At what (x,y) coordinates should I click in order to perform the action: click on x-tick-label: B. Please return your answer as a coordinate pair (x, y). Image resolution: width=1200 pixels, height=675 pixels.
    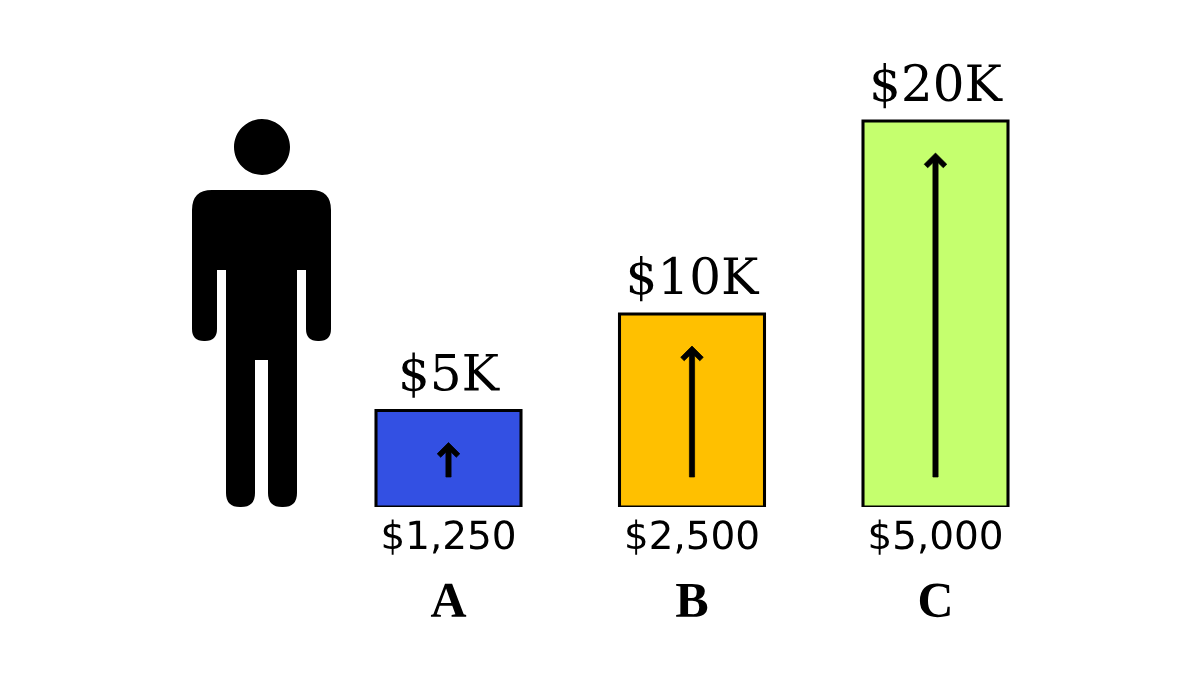
    Looking at the image, I should click on (692, 600).